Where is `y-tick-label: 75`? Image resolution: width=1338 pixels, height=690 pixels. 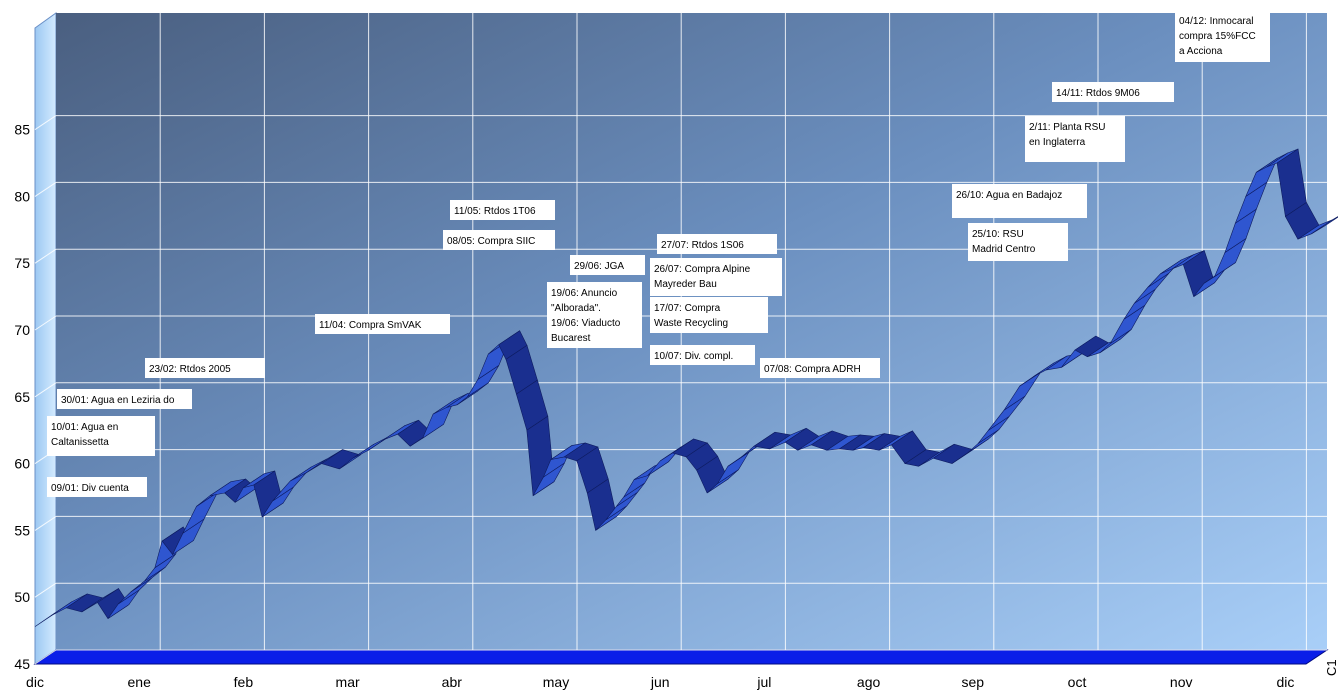
y-tick-label: 75 is located at coordinates (22, 263).